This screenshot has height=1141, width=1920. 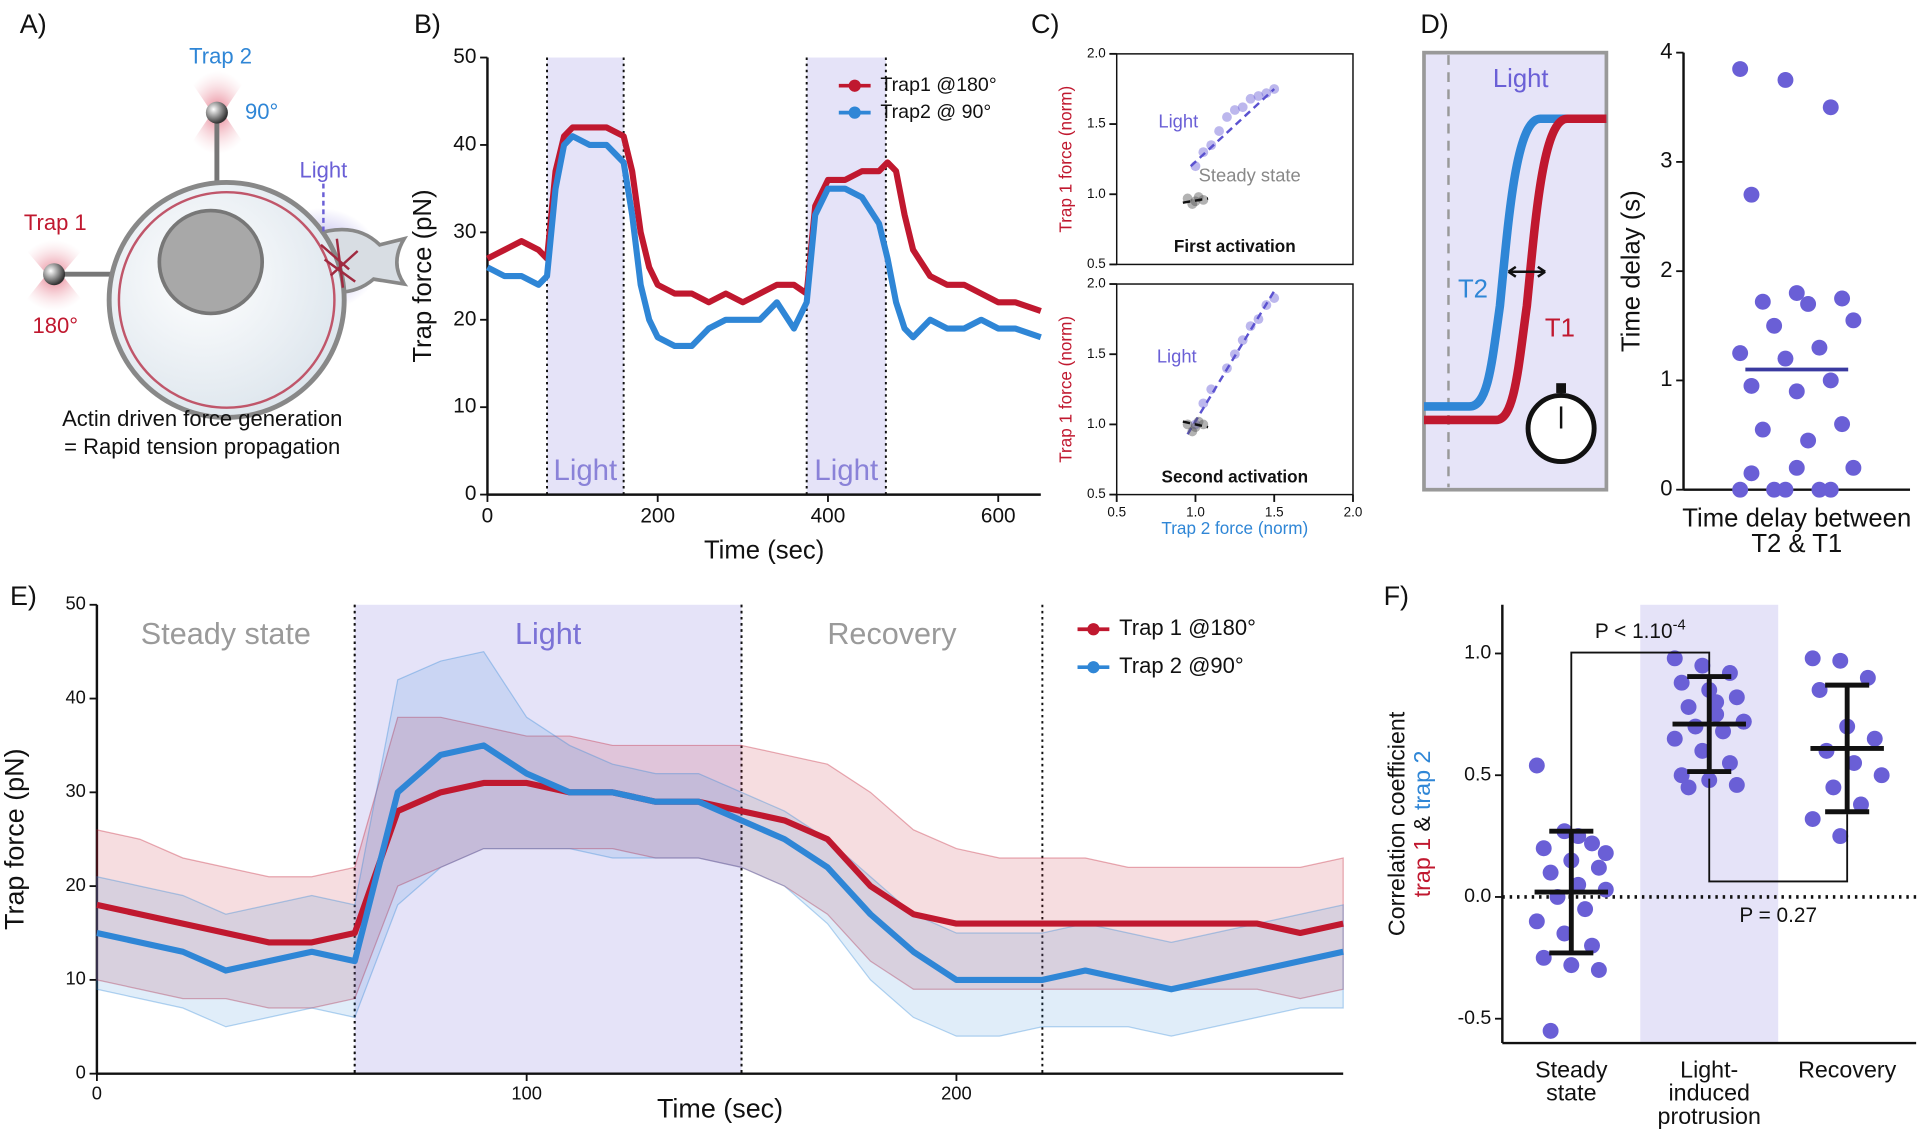 I want to click on y-axis-label: Correlation coefficient, so click(x=1396, y=823).